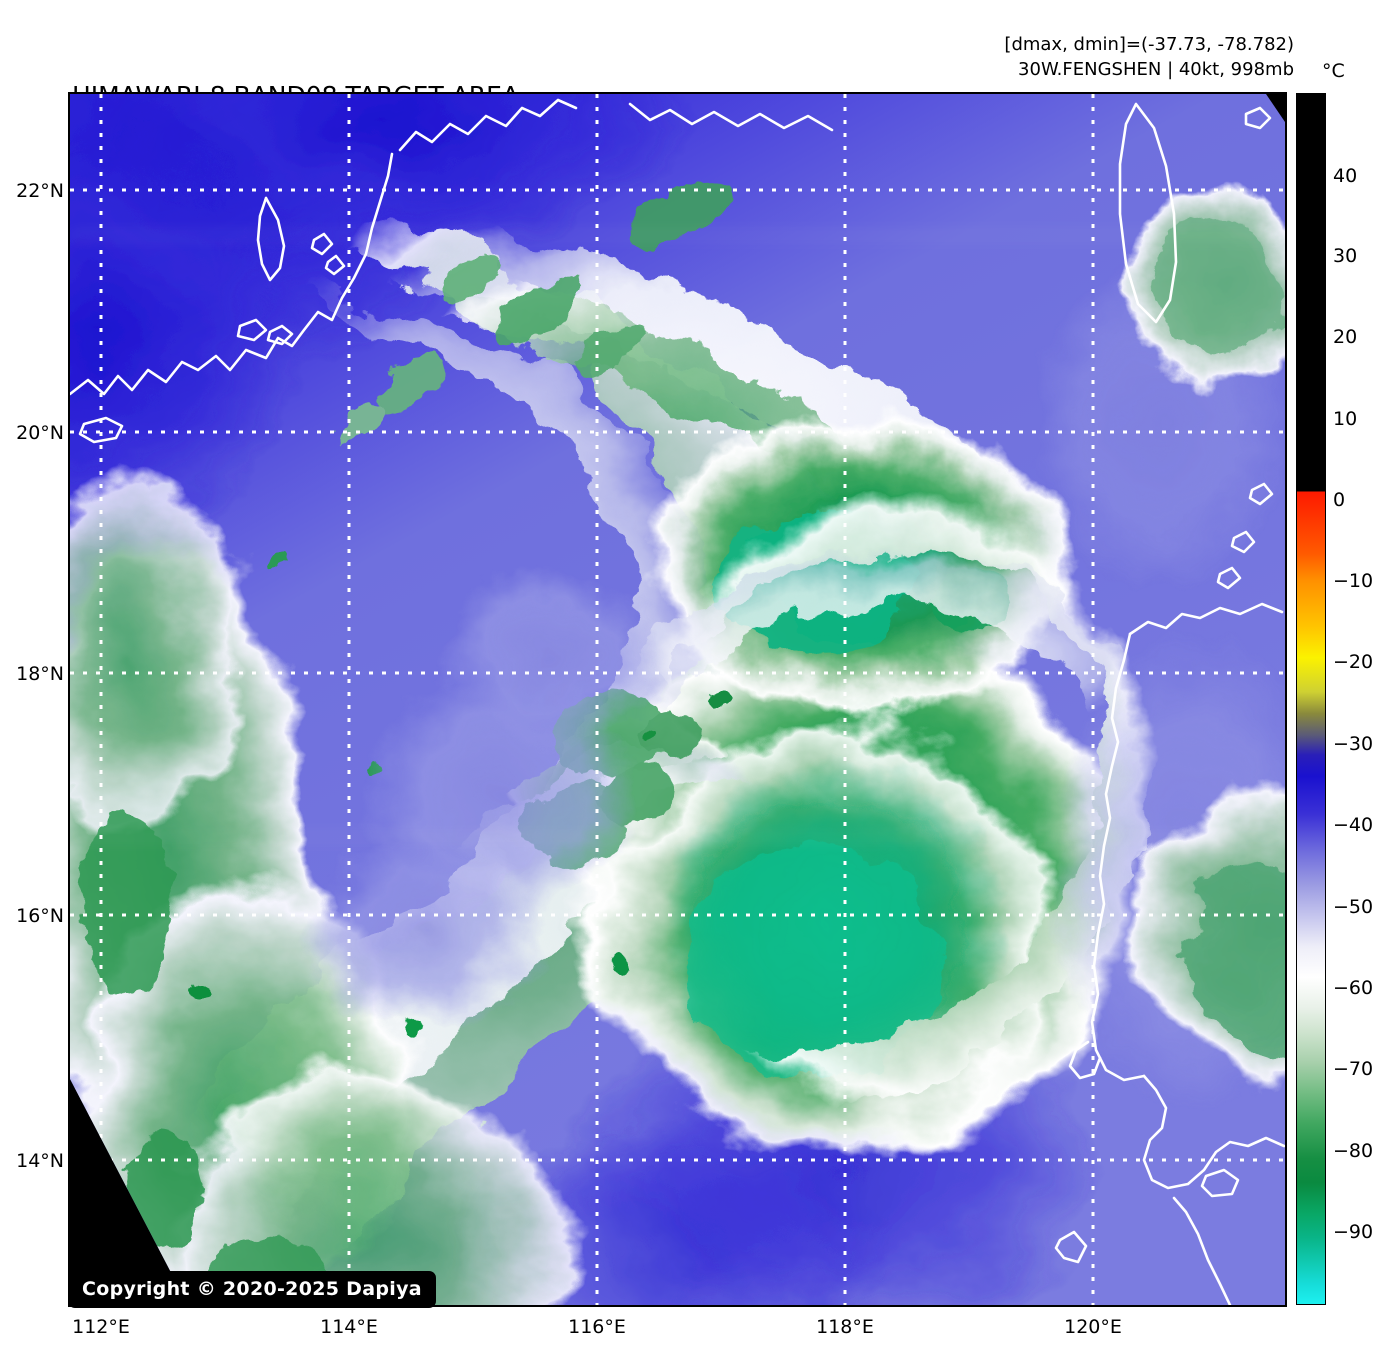 The height and width of the screenshot is (1359, 1390). I want to click on copyright-badge: Copyright © 2020-2025 Dapiya, so click(252, 1289).